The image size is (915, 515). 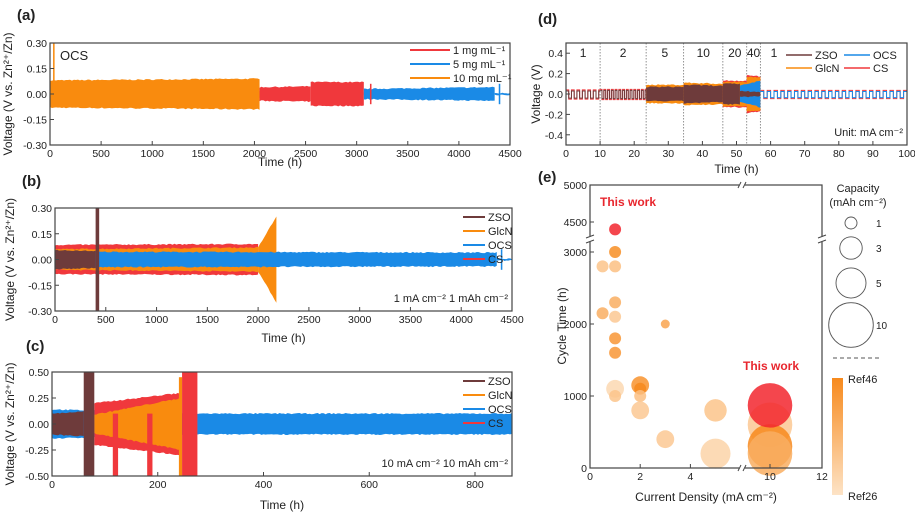 What do you see at coordinates (158, 485) in the screenshot?
I see `x-tick-label: 200` at bounding box center [158, 485].